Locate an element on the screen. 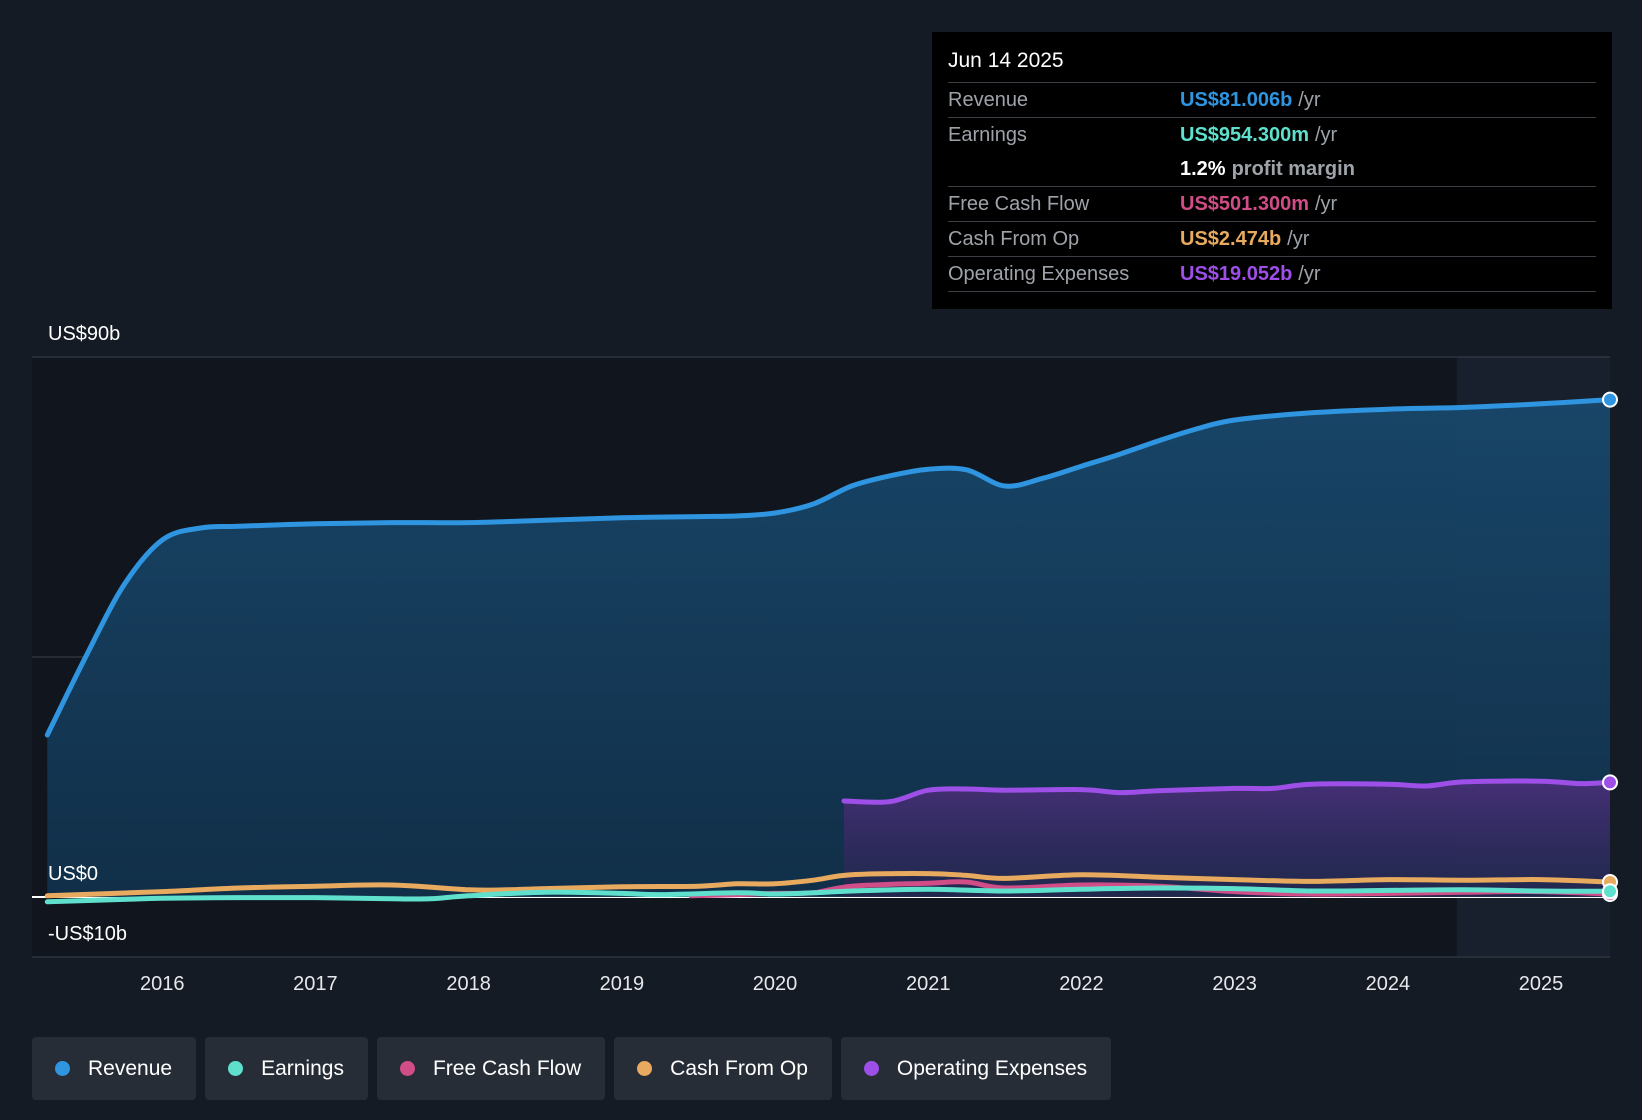 The image size is (1642, 1120). legend-item-operating-expenses: Operating Expenses is located at coordinates (976, 1068).